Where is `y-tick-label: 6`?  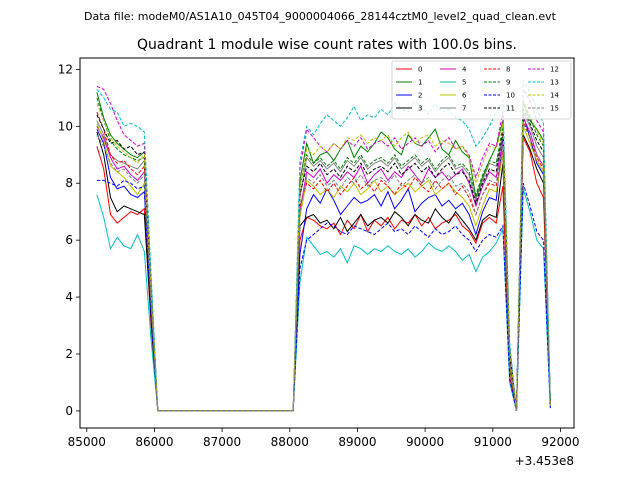
y-tick-label: 6 is located at coordinates (69, 240).